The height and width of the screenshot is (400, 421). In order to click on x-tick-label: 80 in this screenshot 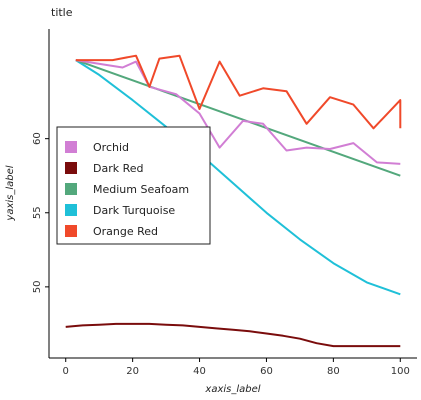, I will do `click(333, 371)`.